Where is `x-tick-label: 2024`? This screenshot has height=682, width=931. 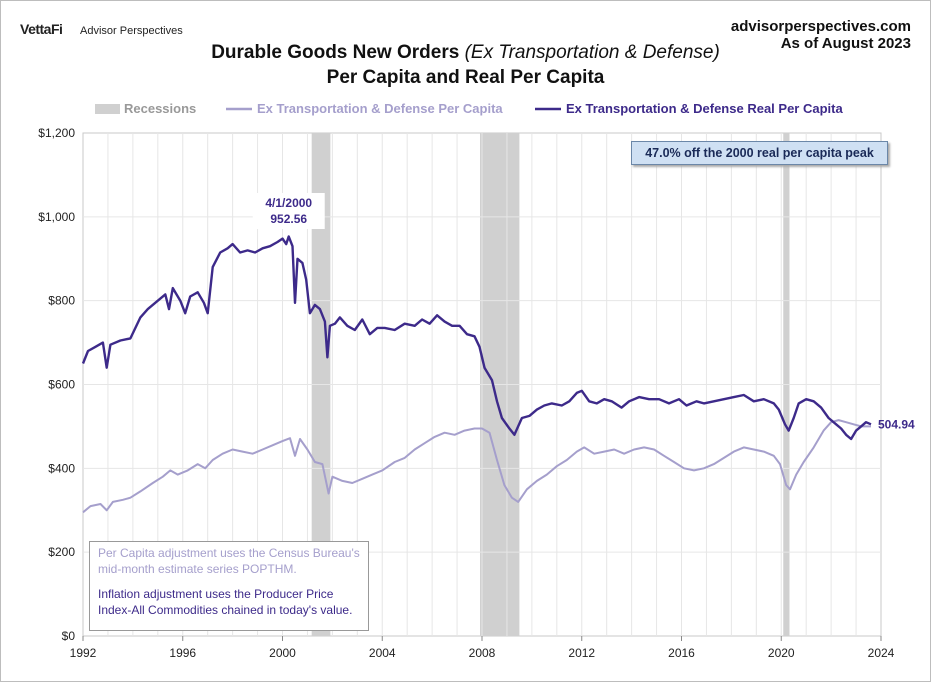 x-tick-label: 2024 is located at coordinates (881, 653).